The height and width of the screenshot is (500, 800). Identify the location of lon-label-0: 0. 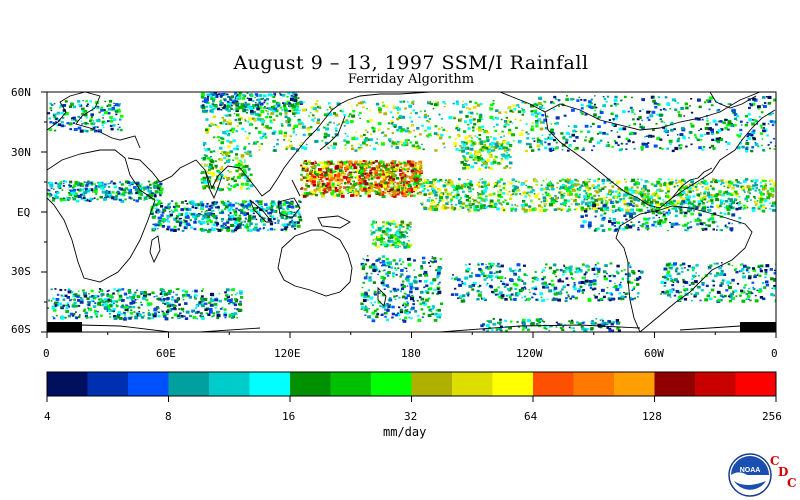
(46, 353).